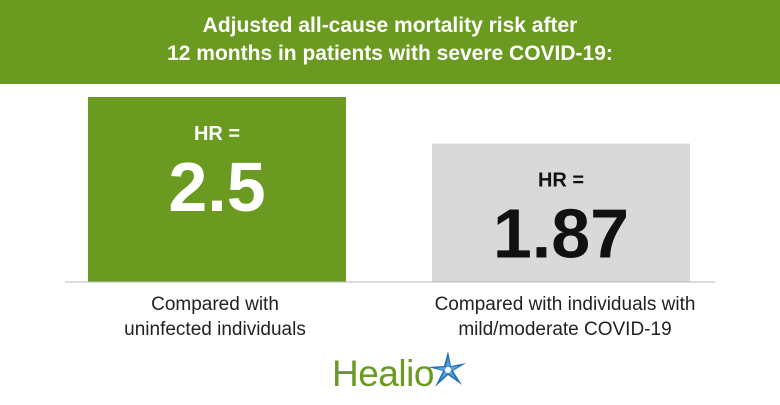  I want to click on category-label-1-line-1: Compared with, so click(215, 304).